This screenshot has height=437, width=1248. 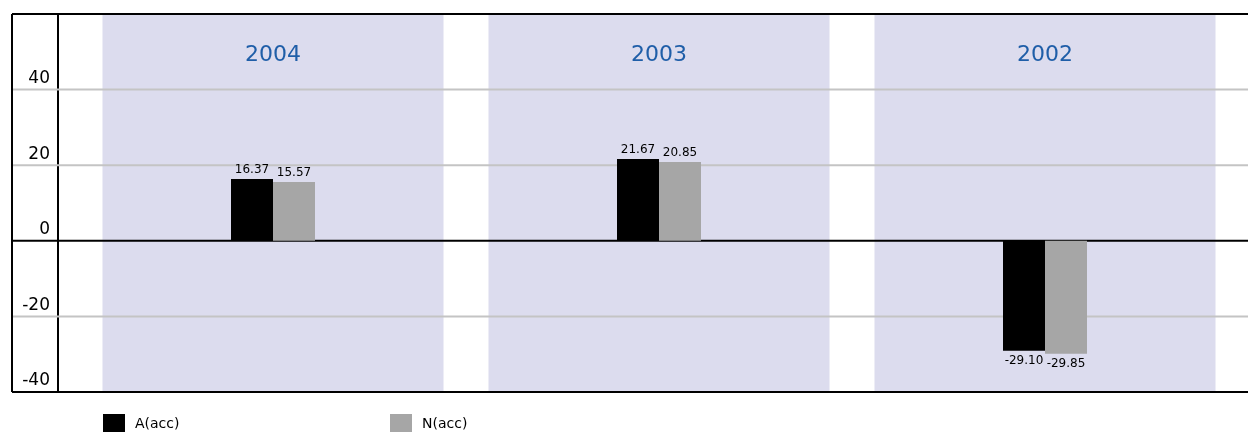 What do you see at coordinates (294, 172) in the screenshot?
I see `data-label: 15.57` at bounding box center [294, 172].